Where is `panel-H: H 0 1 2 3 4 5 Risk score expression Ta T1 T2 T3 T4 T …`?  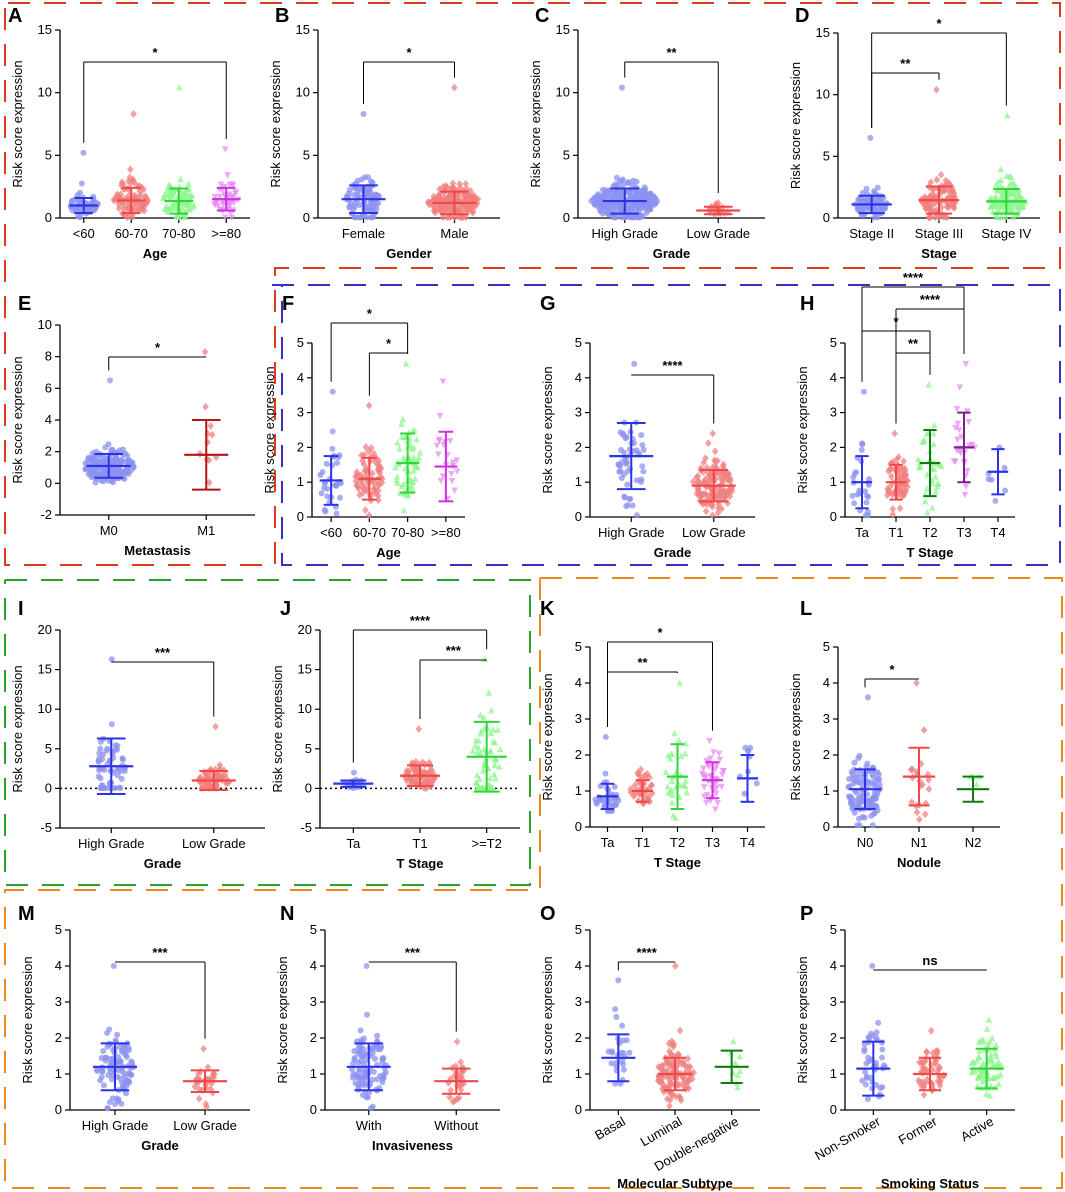
panel-H: H 0 1 2 3 4 5 Risk score expression Ta T1 T2 T3 T4 T … is located at coordinates (905, 415).